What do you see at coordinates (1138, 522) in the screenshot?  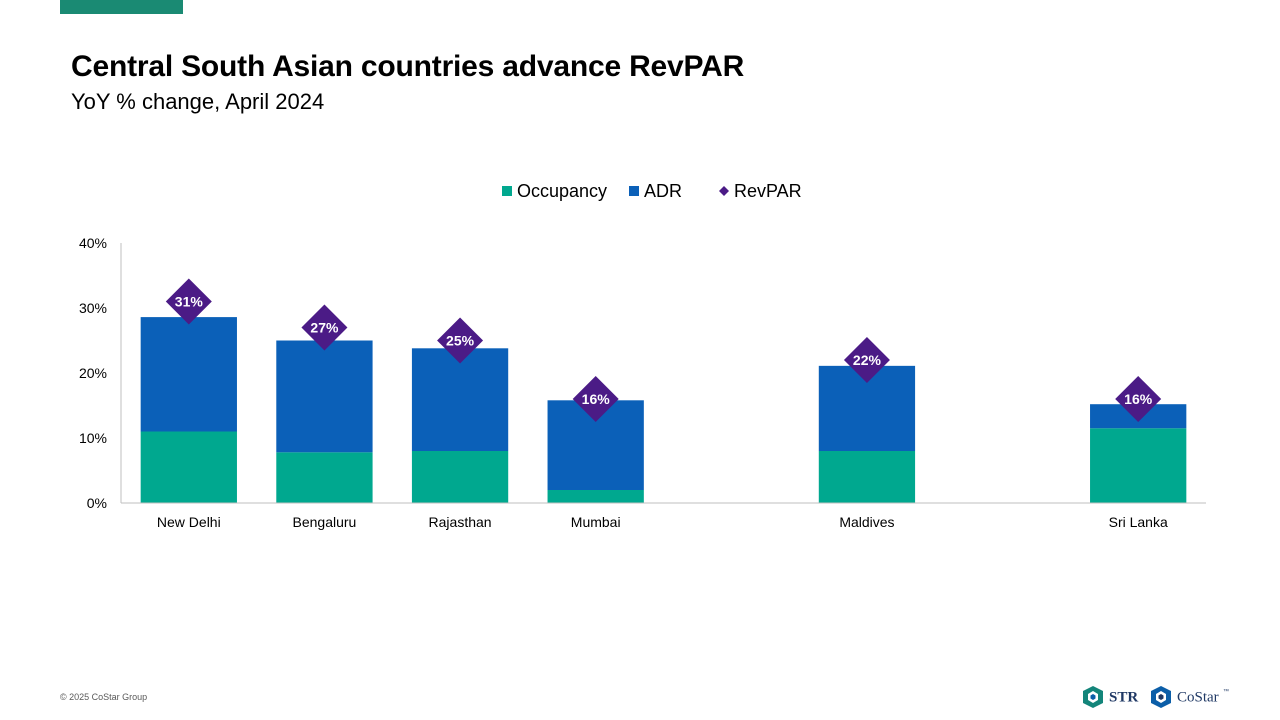 I see `x-tick-label-sri-lanka: Sri Lanka` at bounding box center [1138, 522].